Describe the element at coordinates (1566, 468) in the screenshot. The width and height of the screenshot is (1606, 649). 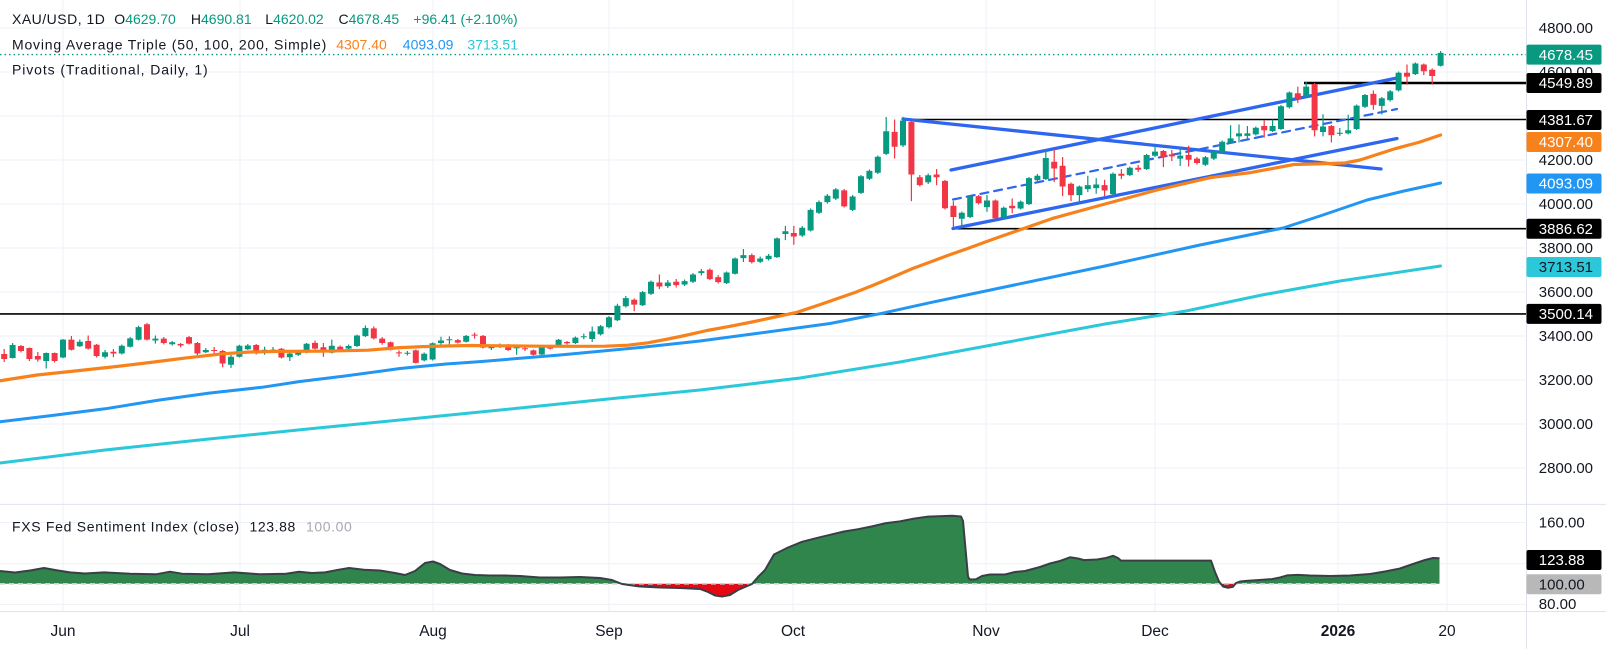
I see `svg-text: 2800.00` at that location.